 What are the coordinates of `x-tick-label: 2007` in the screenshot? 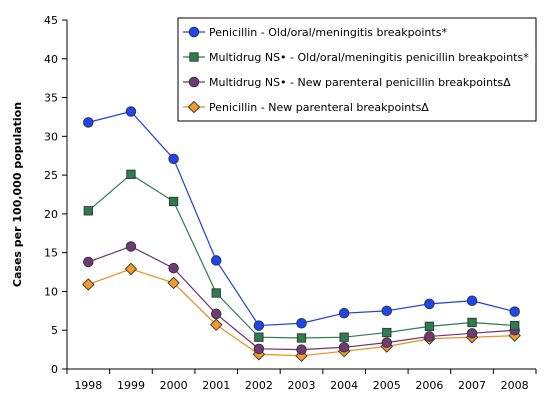 It's located at (472, 385).